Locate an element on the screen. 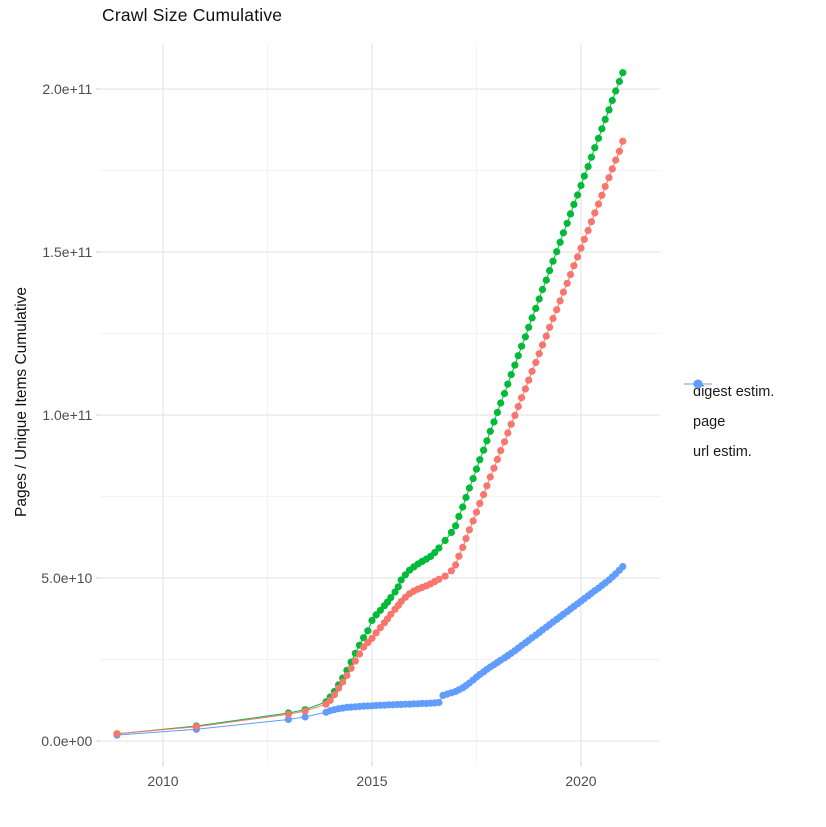 The height and width of the screenshot is (827, 826). chart-title: Crawl Size Cumulative is located at coordinates (192, 15).